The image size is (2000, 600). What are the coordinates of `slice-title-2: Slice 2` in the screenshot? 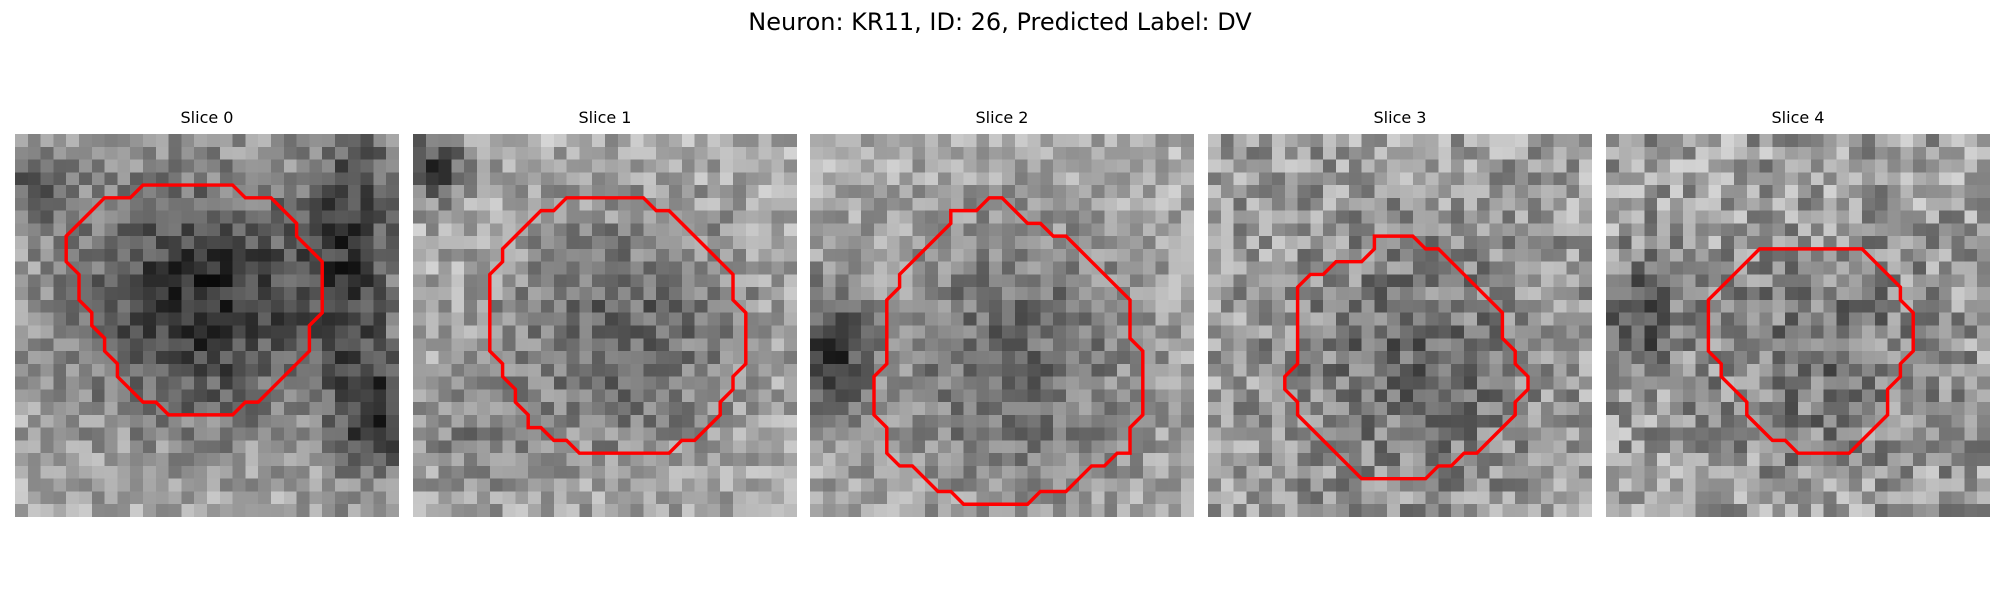 It's located at (1002, 117).